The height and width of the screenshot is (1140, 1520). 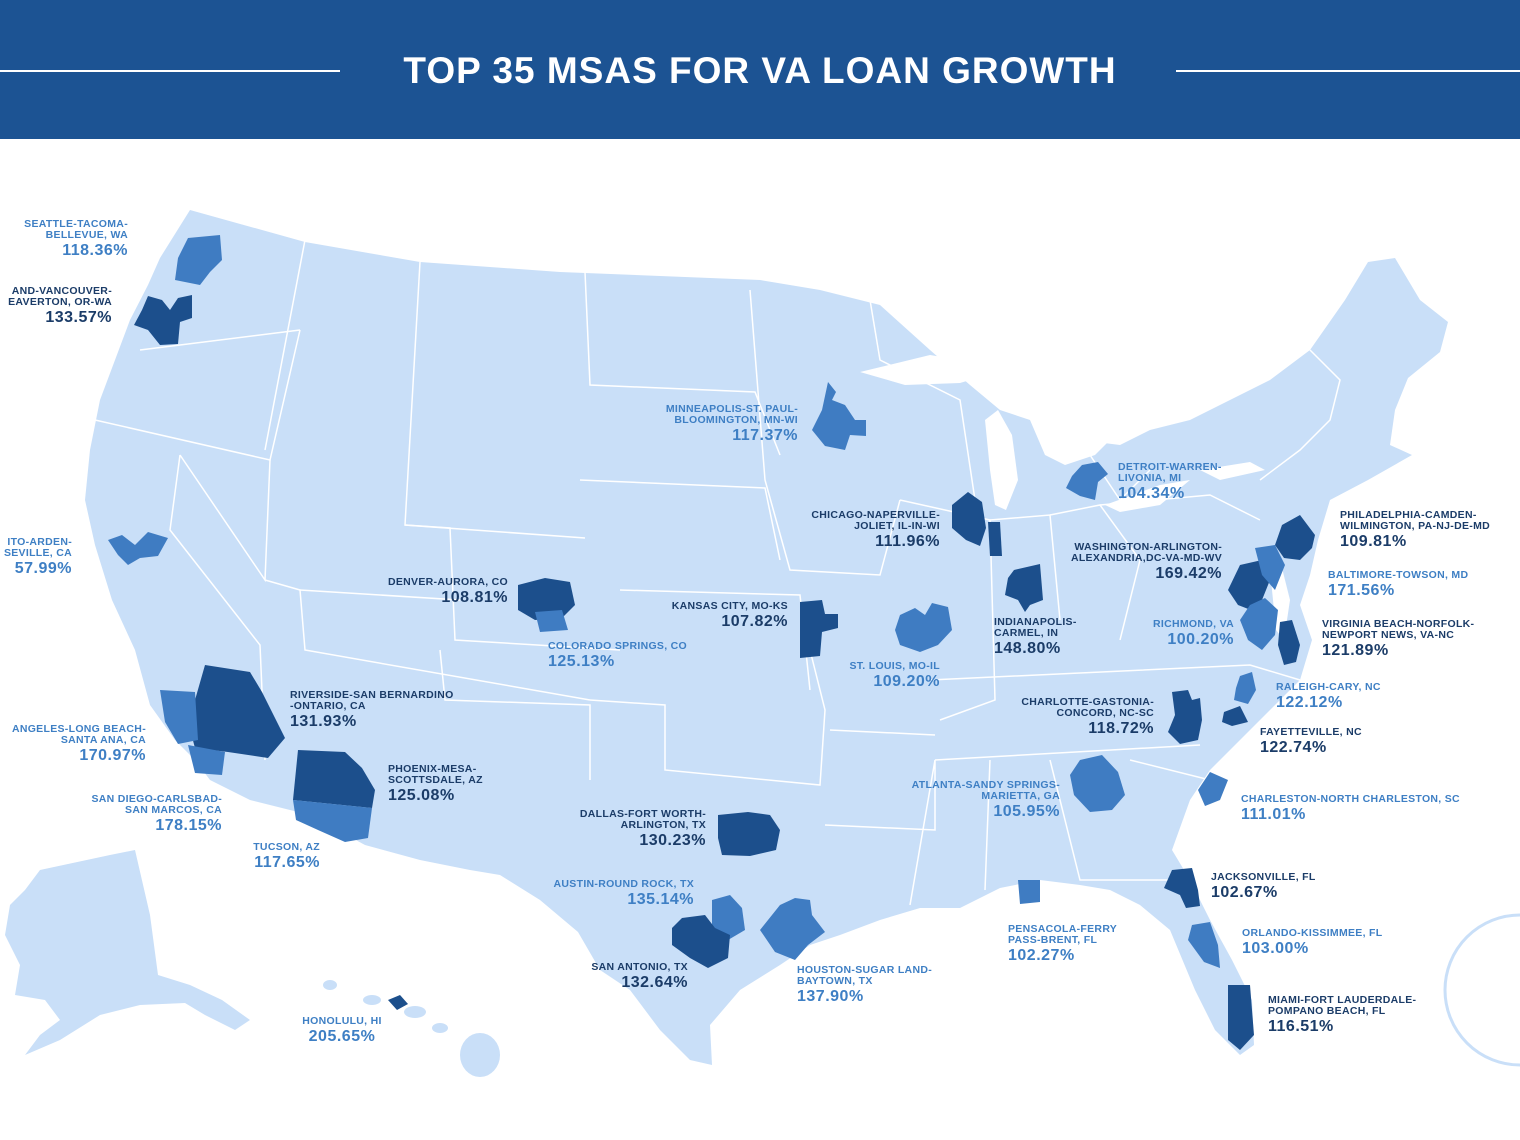 What do you see at coordinates (749, 834) in the screenshot?
I see `msa-shape-dallas` at bounding box center [749, 834].